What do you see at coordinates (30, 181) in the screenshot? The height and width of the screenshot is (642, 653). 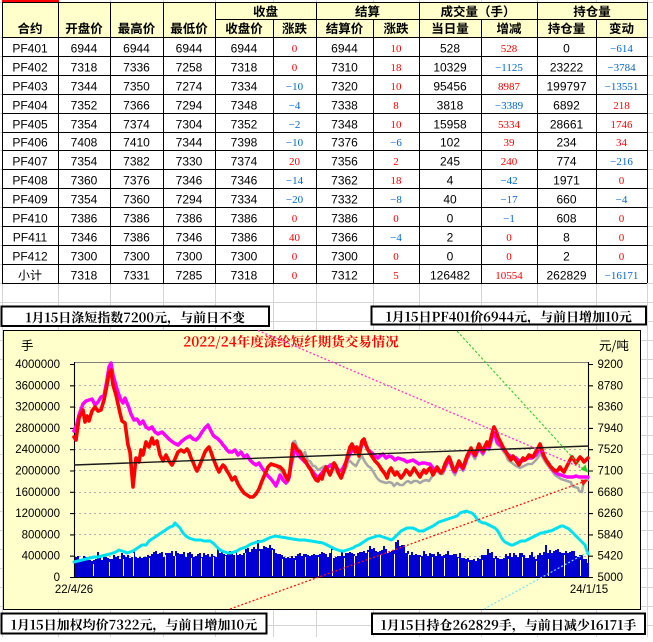 I see `svg-text: PF408` at bounding box center [30, 181].